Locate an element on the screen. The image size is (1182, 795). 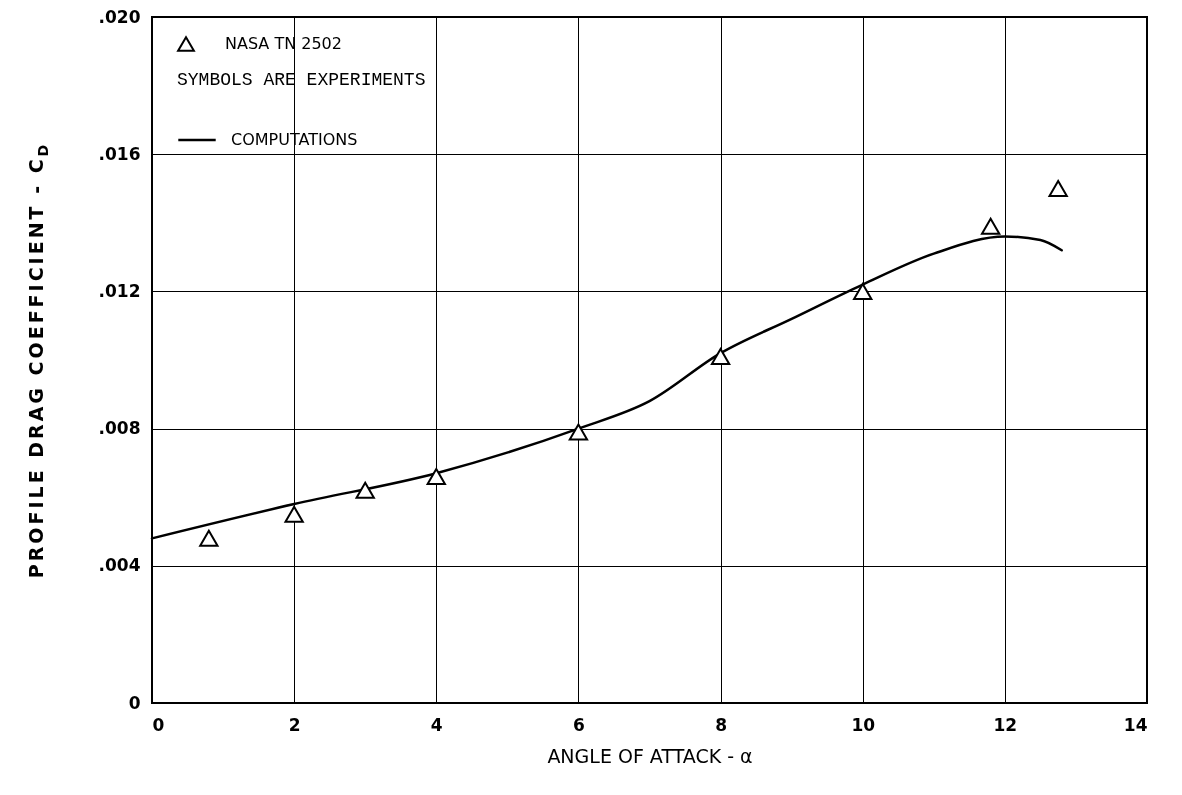
x-axis-title: ANGLE OF ATTACK - α is located at coordinates (650, 755).